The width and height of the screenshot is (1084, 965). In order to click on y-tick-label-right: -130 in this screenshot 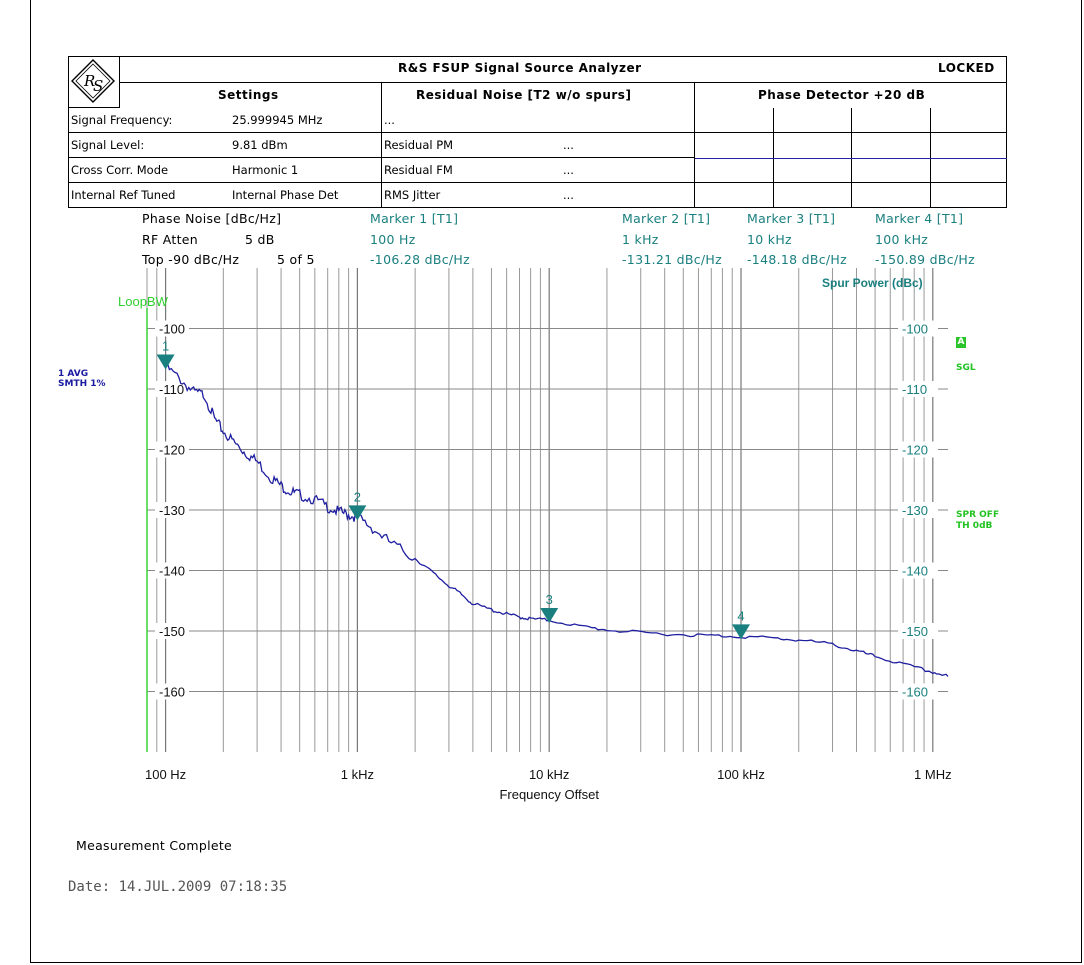, I will do `click(915, 510)`.